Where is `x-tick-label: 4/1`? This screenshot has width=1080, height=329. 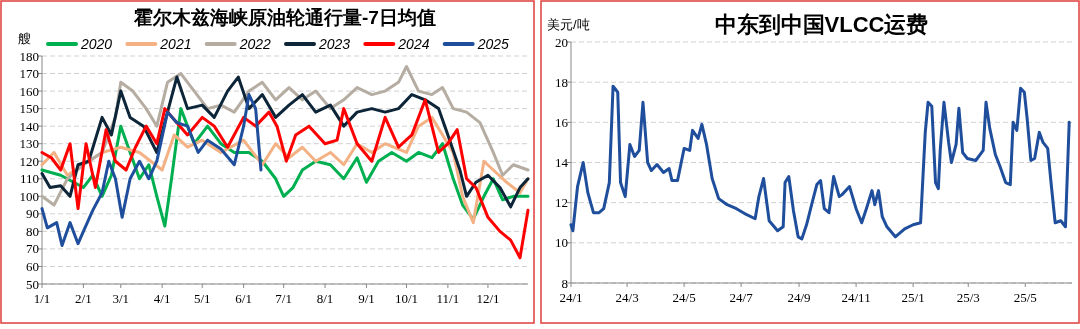 x-tick-label: 4/1 is located at coordinates (162, 298).